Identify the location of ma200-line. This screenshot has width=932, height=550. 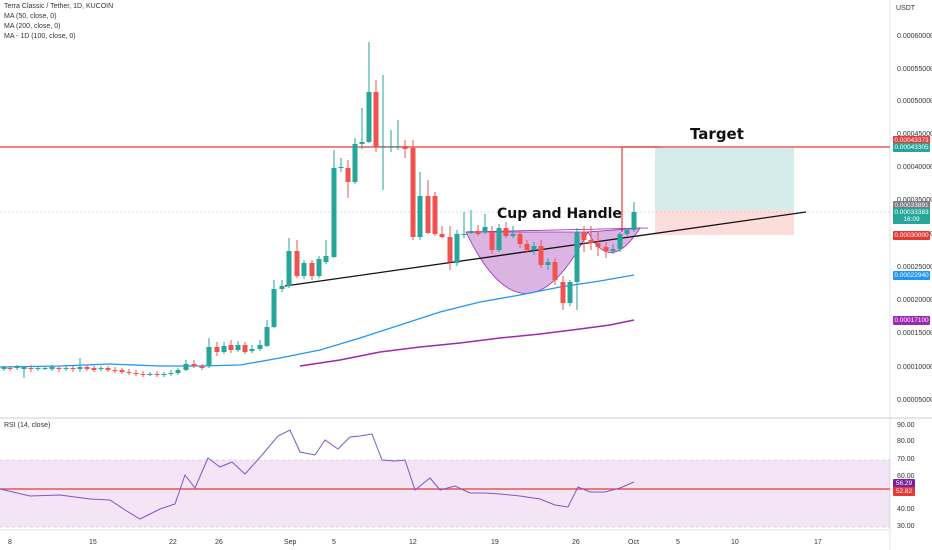
(467, 343).